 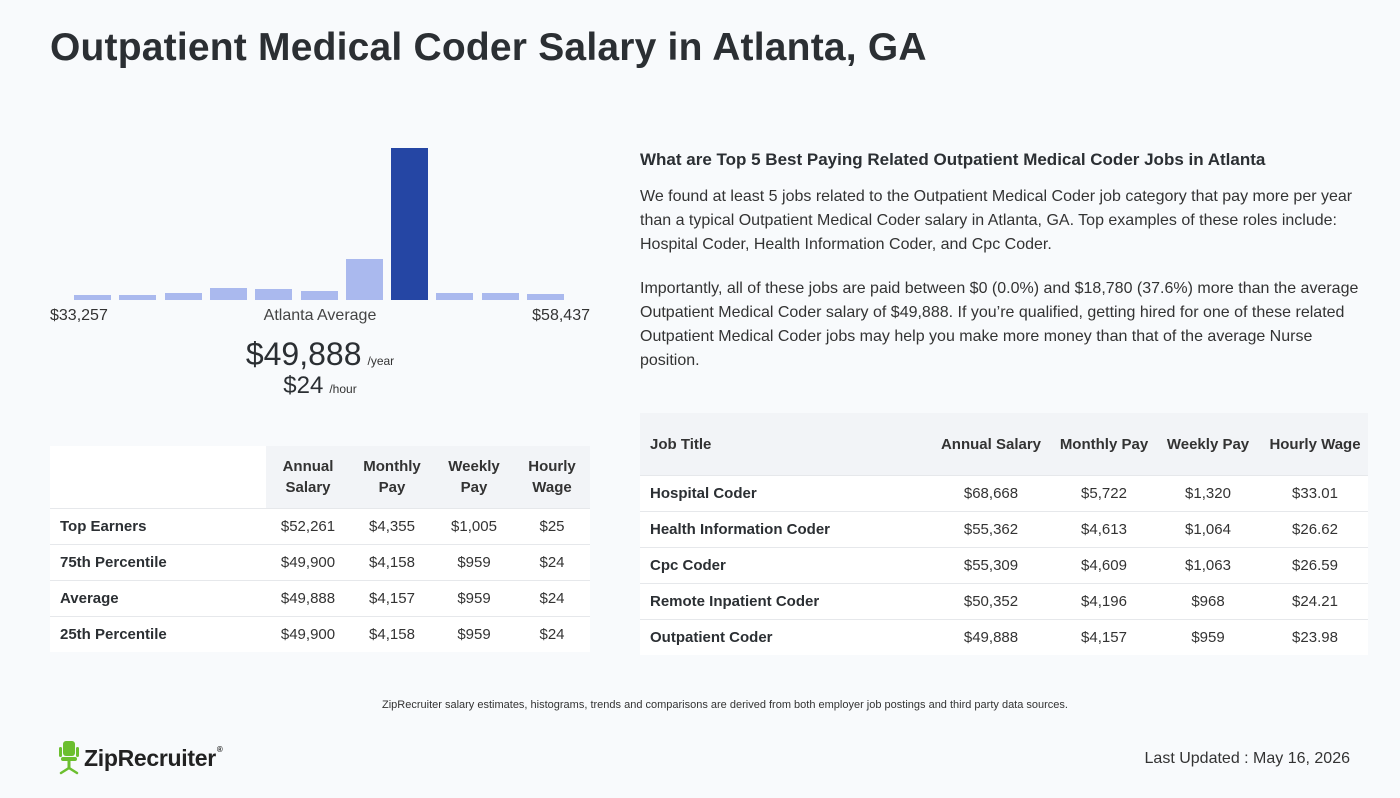 What do you see at coordinates (991, 493) in the screenshot?
I see `annual-cell: $68,668` at bounding box center [991, 493].